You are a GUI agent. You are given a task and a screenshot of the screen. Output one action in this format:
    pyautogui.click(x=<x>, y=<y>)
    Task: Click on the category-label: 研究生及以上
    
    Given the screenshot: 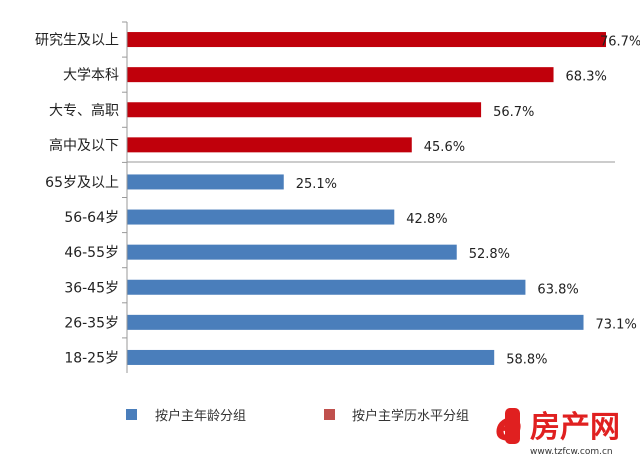 What is the action you would take?
    pyautogui.click(x=77, y=41)
    